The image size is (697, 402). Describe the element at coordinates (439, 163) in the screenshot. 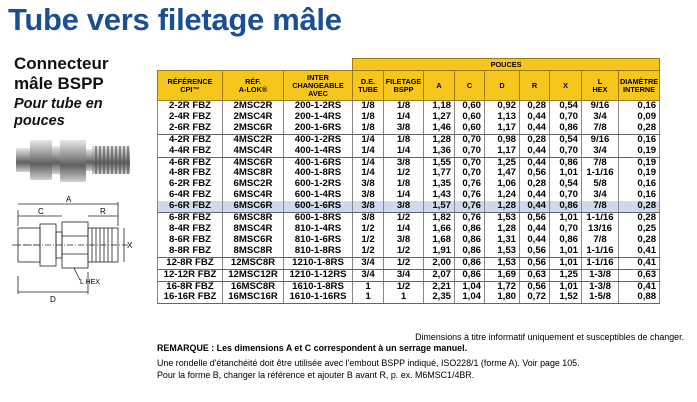

I see `table-cell: 1,55` at that location.